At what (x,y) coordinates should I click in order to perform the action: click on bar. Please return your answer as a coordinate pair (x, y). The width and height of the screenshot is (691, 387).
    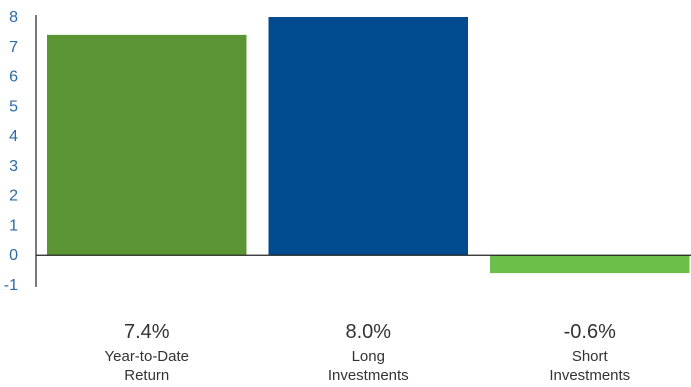
    Looking at the image, I should click on (590, 264).